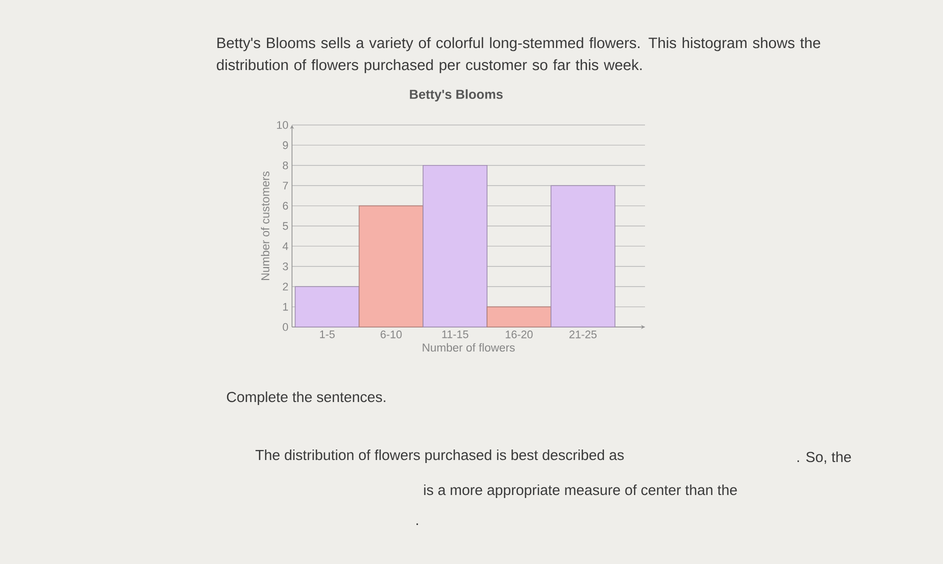  What do you see at coordinates (391, 334) in the screenshot?
I see `x-tick-label: 6-10` at bounding box center [391, 334].